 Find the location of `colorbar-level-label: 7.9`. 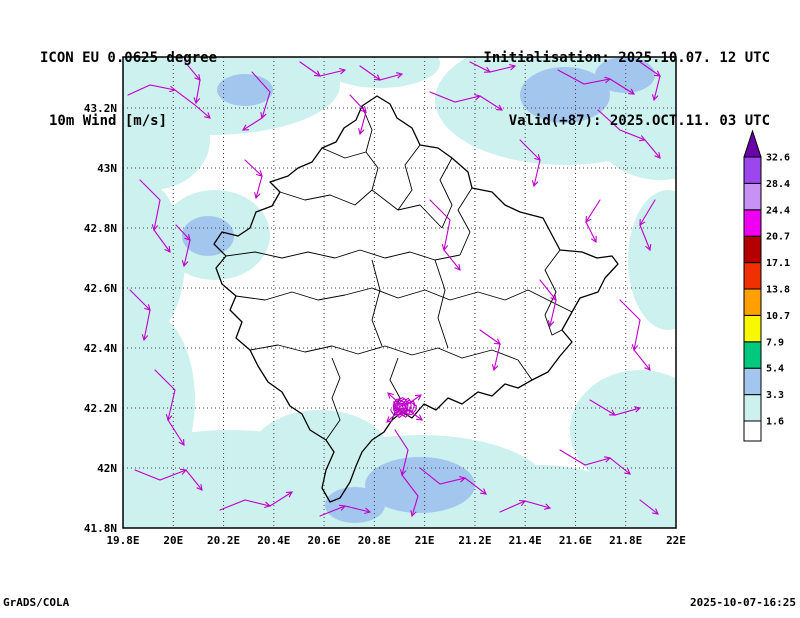

colorbar-level-label: 7.9 is located at coordinates (775, 342).